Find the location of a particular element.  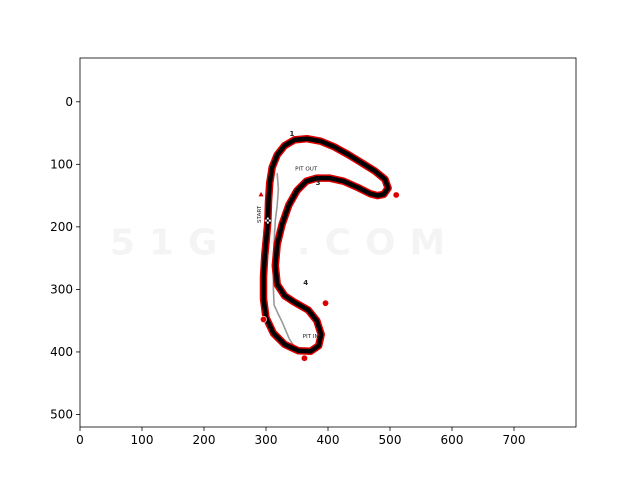

y-tick-label: 300 is located at coordinates (61, 289).